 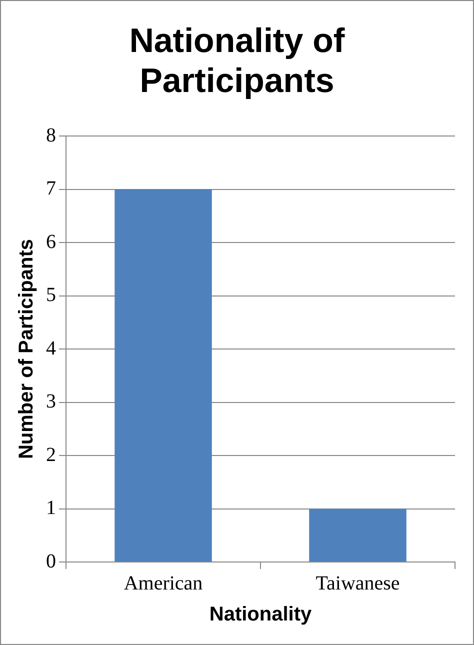 What do you see at coordinates (51, 401) in the screenshot?
I see `y-tick-label: 3` at bounding box center [51, 401].